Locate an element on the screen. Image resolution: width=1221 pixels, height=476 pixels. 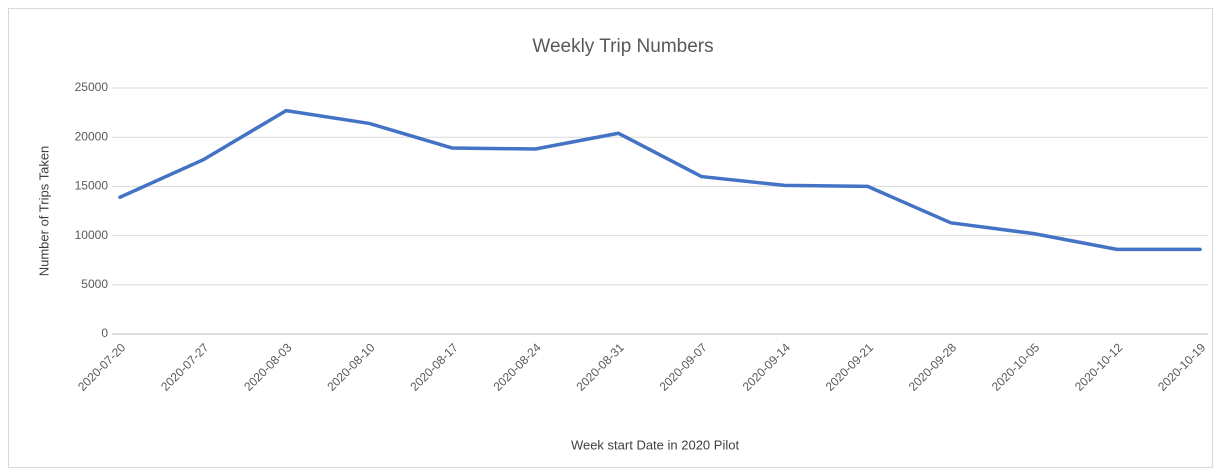
y-tick-label: 15000 is located at coordinates (92, 186).